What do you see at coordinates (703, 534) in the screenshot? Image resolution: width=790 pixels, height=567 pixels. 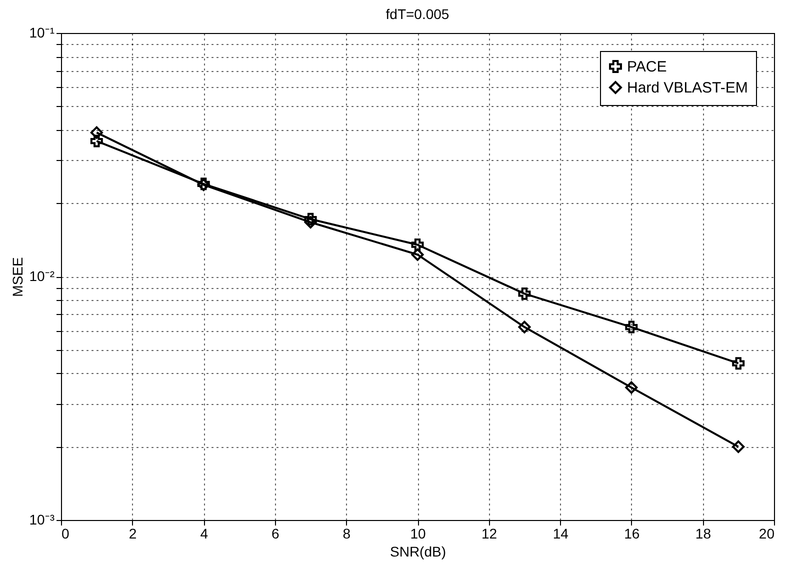 I see `x-tick-label: 18` at bounding box center [703, 534].